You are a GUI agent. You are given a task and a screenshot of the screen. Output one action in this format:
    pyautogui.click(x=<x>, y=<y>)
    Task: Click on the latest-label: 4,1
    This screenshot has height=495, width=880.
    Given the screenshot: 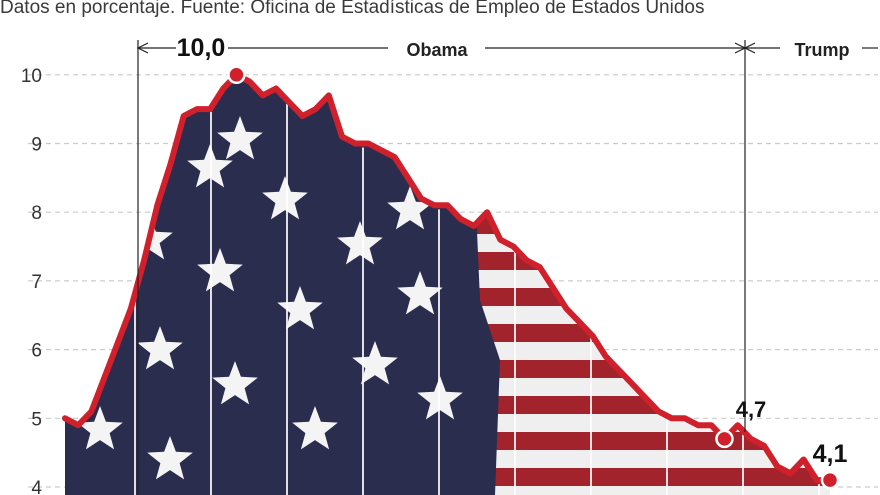 What is the action you would take?
    pyautogui.click(x=830, y=454)
    